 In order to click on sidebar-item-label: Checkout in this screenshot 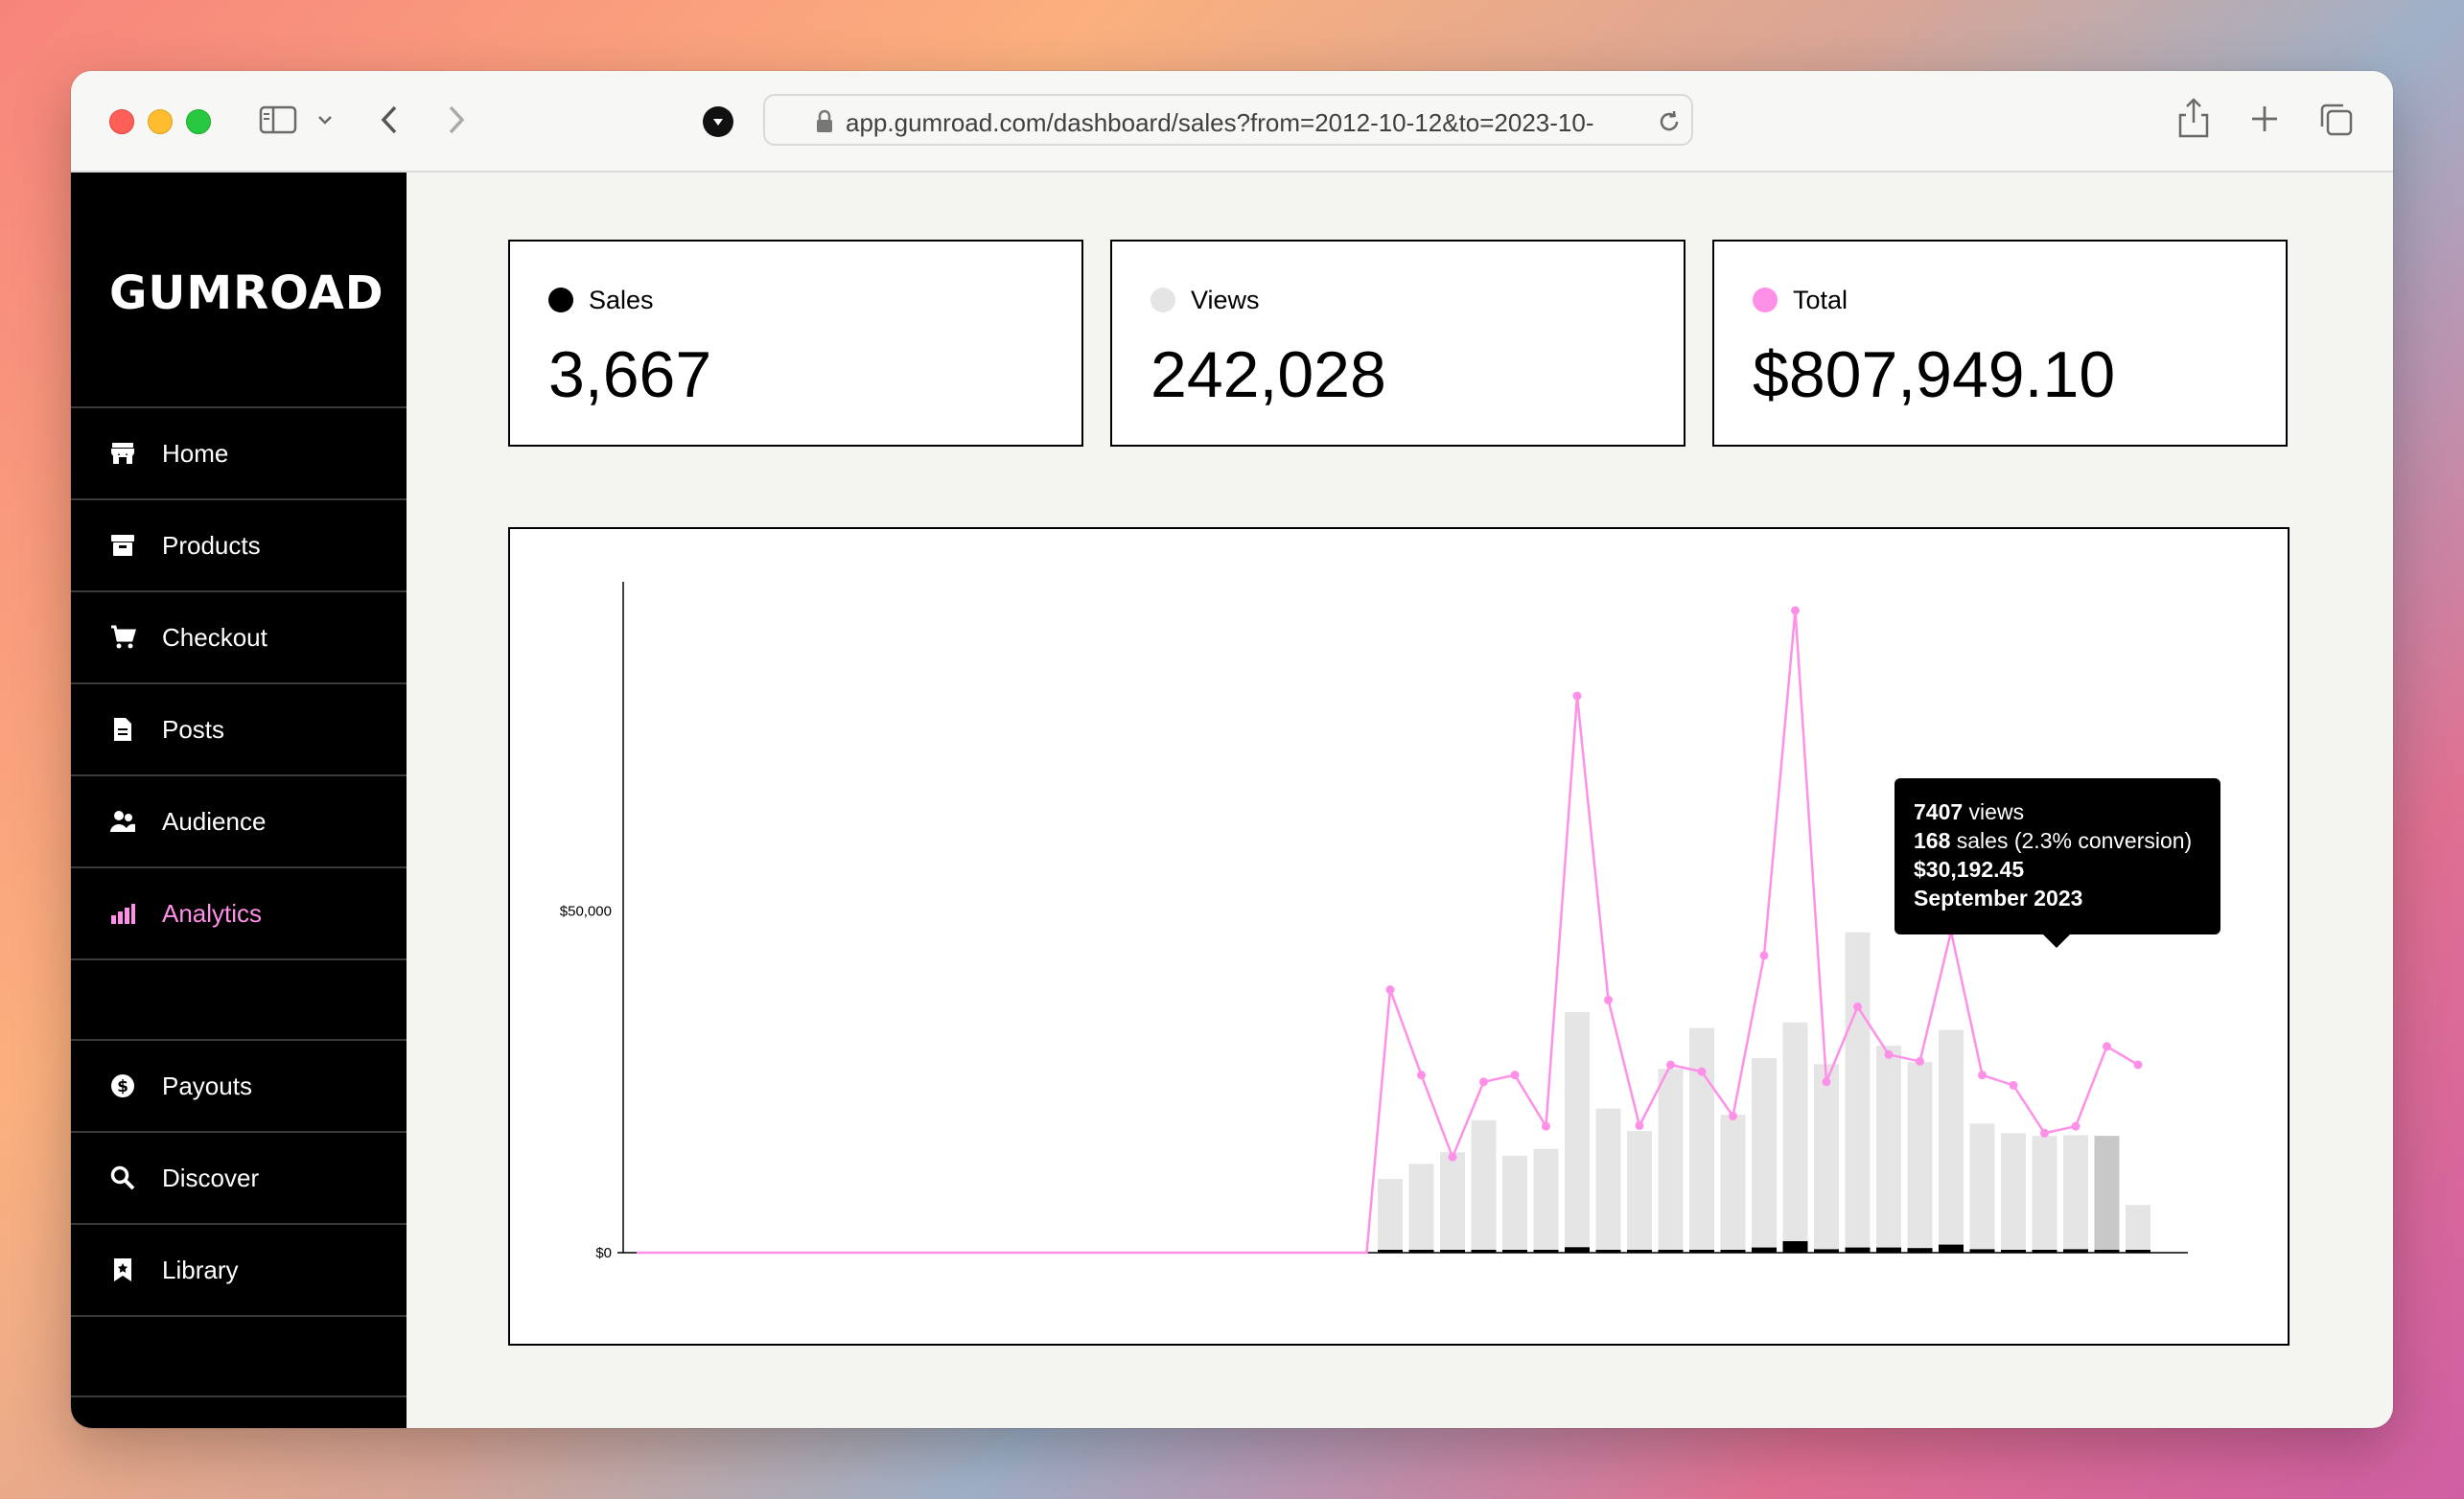, I will do `click(215, 637)`.